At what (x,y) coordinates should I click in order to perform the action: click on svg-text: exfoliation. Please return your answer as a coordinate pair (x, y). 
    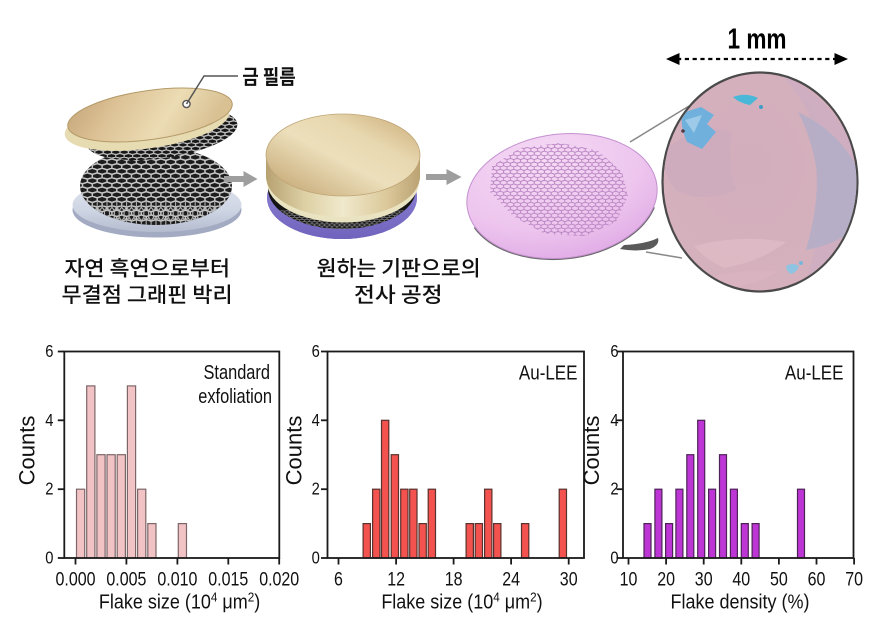
    Looking at the image, I should click on (235, 395).